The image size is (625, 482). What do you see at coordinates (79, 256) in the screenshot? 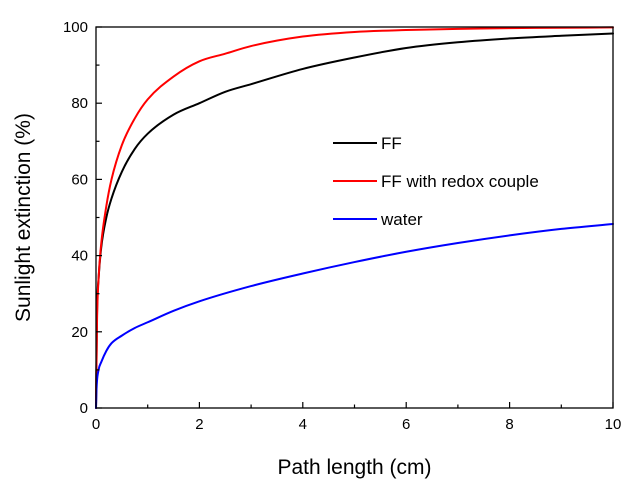
I see `y-tick-label: 40` at bounding box center [79, 256].